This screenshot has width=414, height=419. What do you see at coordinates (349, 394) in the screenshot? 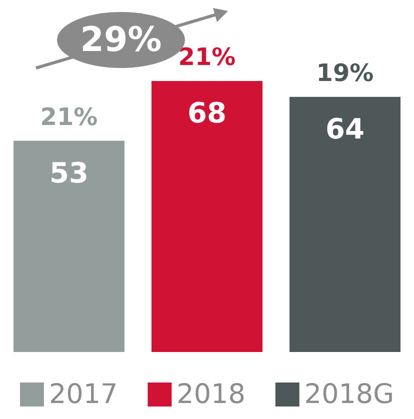
I see `legend-label: 2018G` at bounding box center [349, 394].